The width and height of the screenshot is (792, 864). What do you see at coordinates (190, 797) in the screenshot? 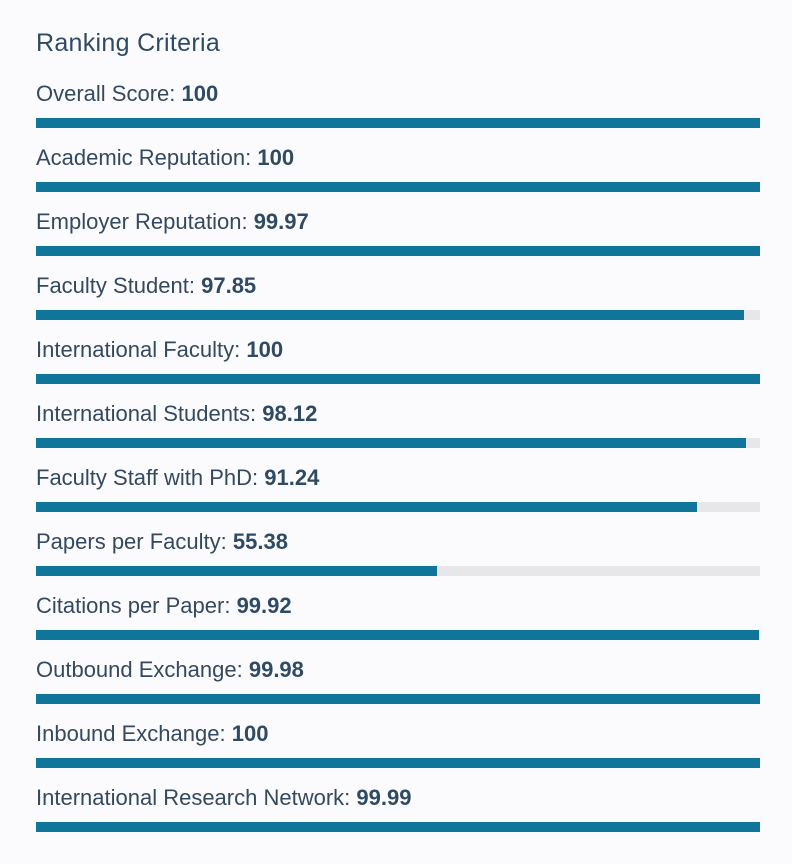
I see `criterion-name: International Research Network` at bounding box center [190, 797].